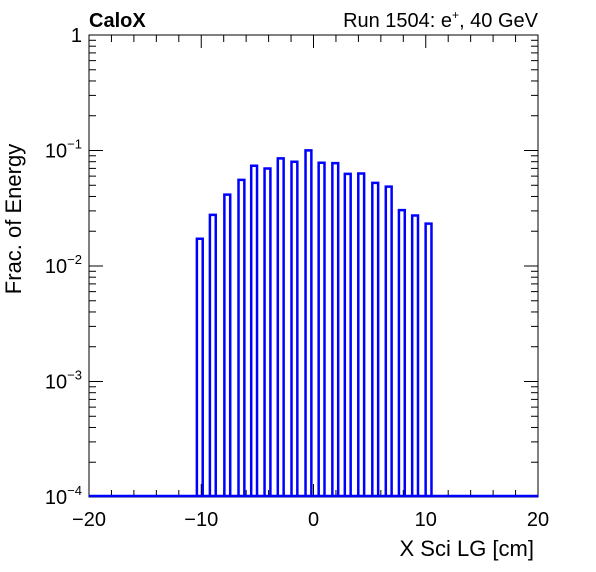 This screenshot has width=596, height=572. I want to click on y-tick-label: 10⁻⁴, so click(63, 496).